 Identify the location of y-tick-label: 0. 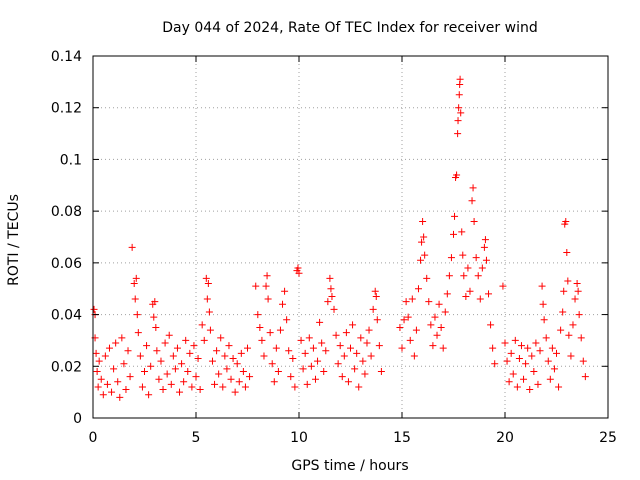
(77, 419).